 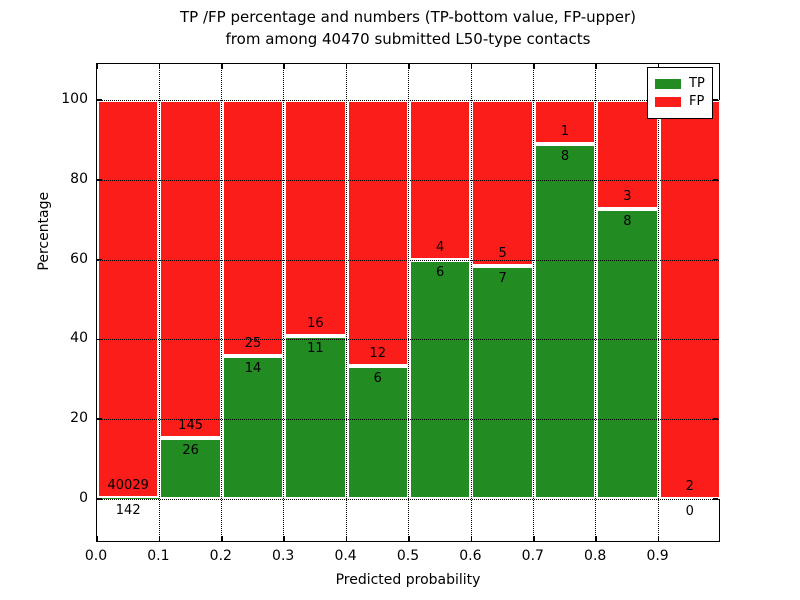 What do you see at coordinates (680, 93) in the screenshot?
I see `legend: TP FP` at bounding box center [680, 93].